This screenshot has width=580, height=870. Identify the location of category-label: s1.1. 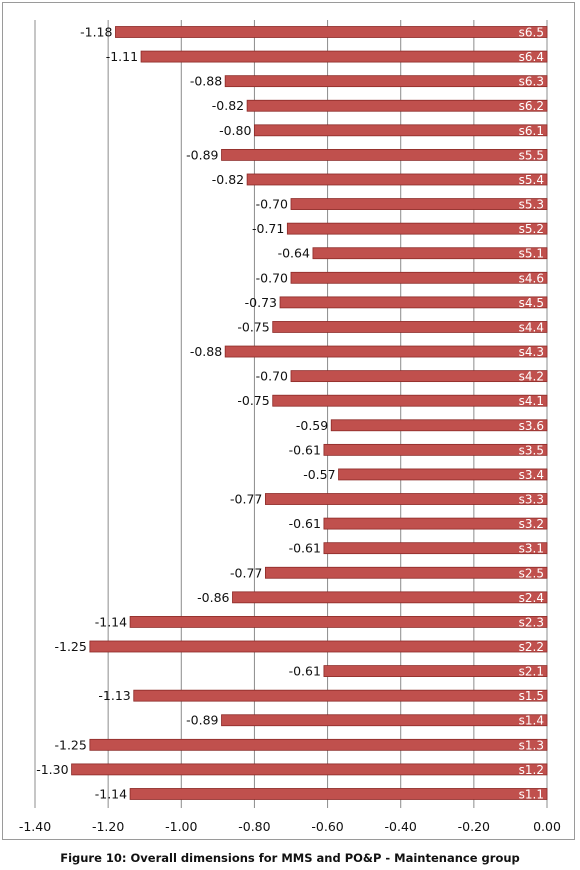
(531, 794).